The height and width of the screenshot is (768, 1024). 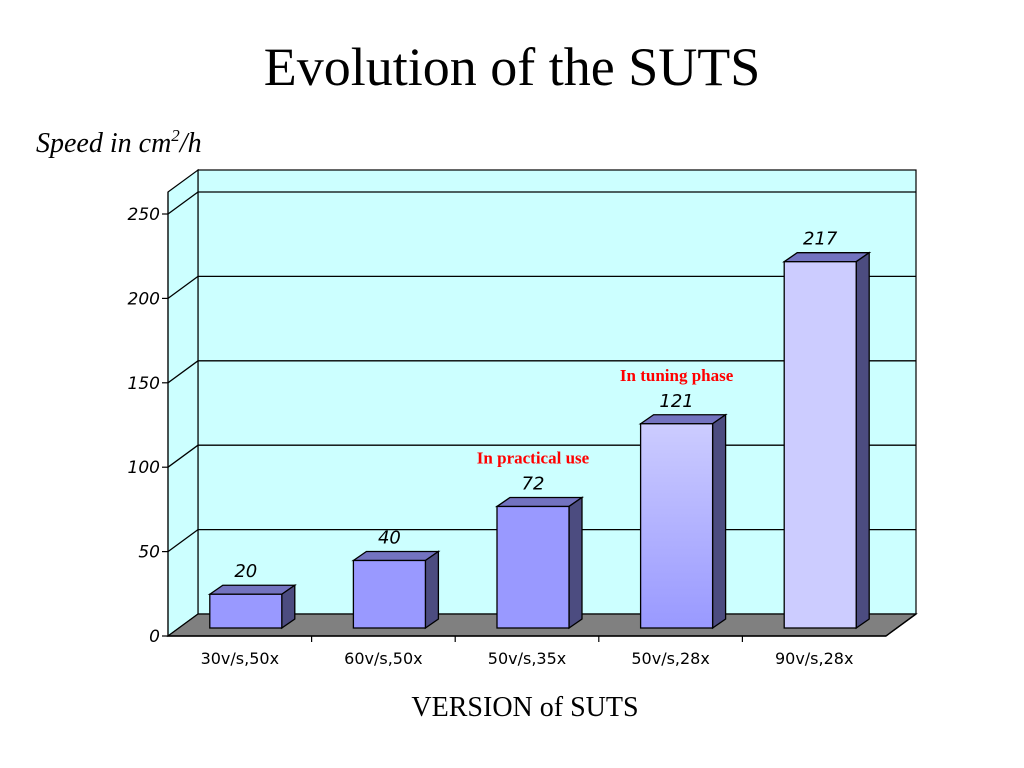 What do you see at coordinates (144, 215) in the screenshot?
I see `y-tick-label: 250` at bounding box center [144, 215].